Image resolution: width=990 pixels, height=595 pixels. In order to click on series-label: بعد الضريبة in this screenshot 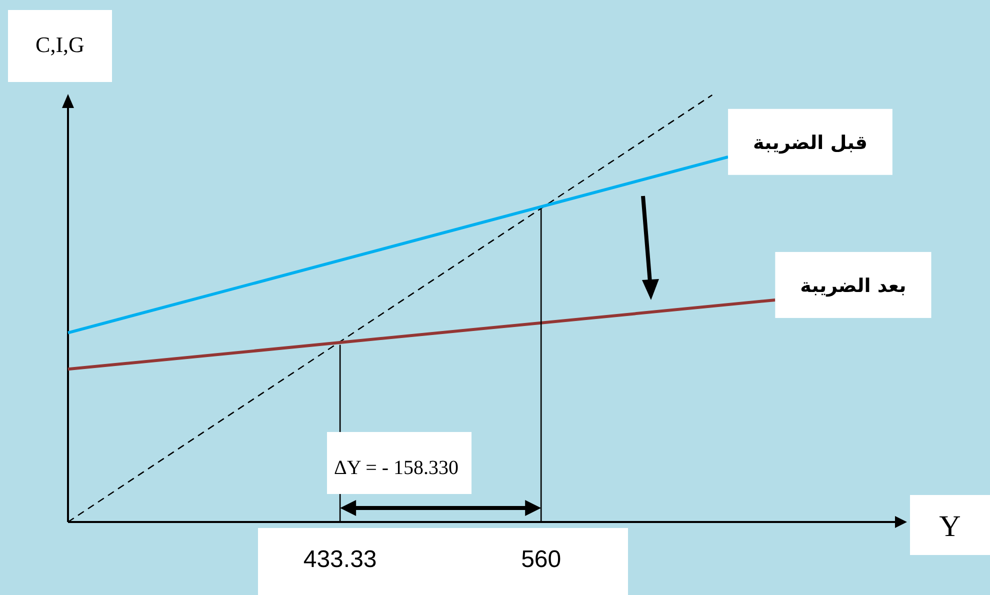, I will do `click(853, 285)`.